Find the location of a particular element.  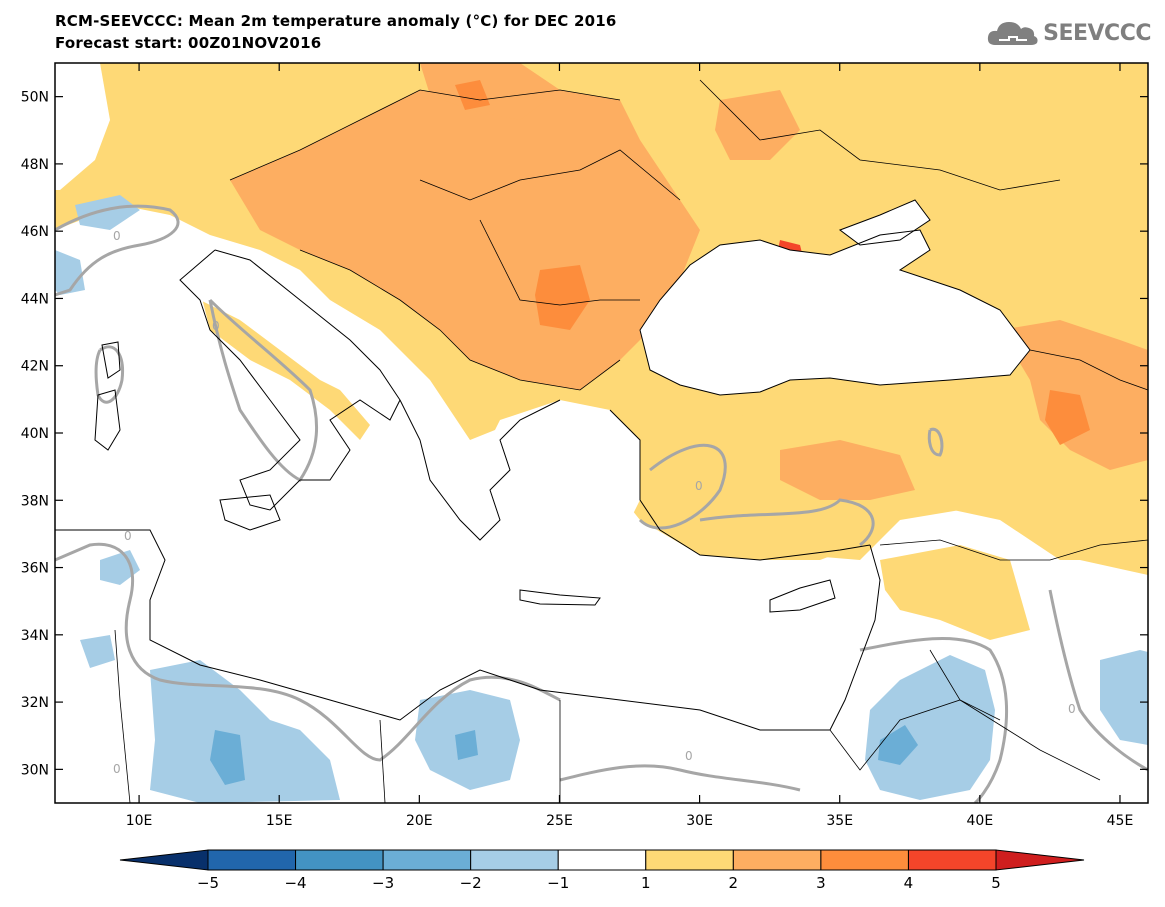

zero-contour-turkey-south is located at coordinates (787, 522).